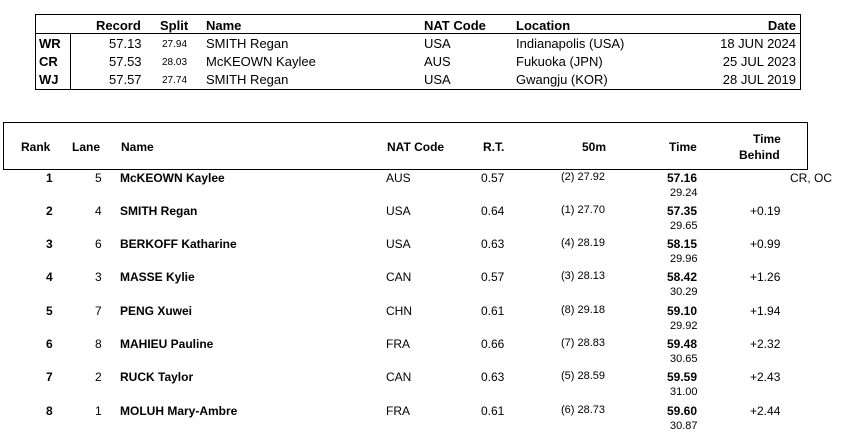 The image size is (866, 442). Describe the element at coordinates (765, 277) in the screenshot. I see `time-behind: +1.26` at that location.